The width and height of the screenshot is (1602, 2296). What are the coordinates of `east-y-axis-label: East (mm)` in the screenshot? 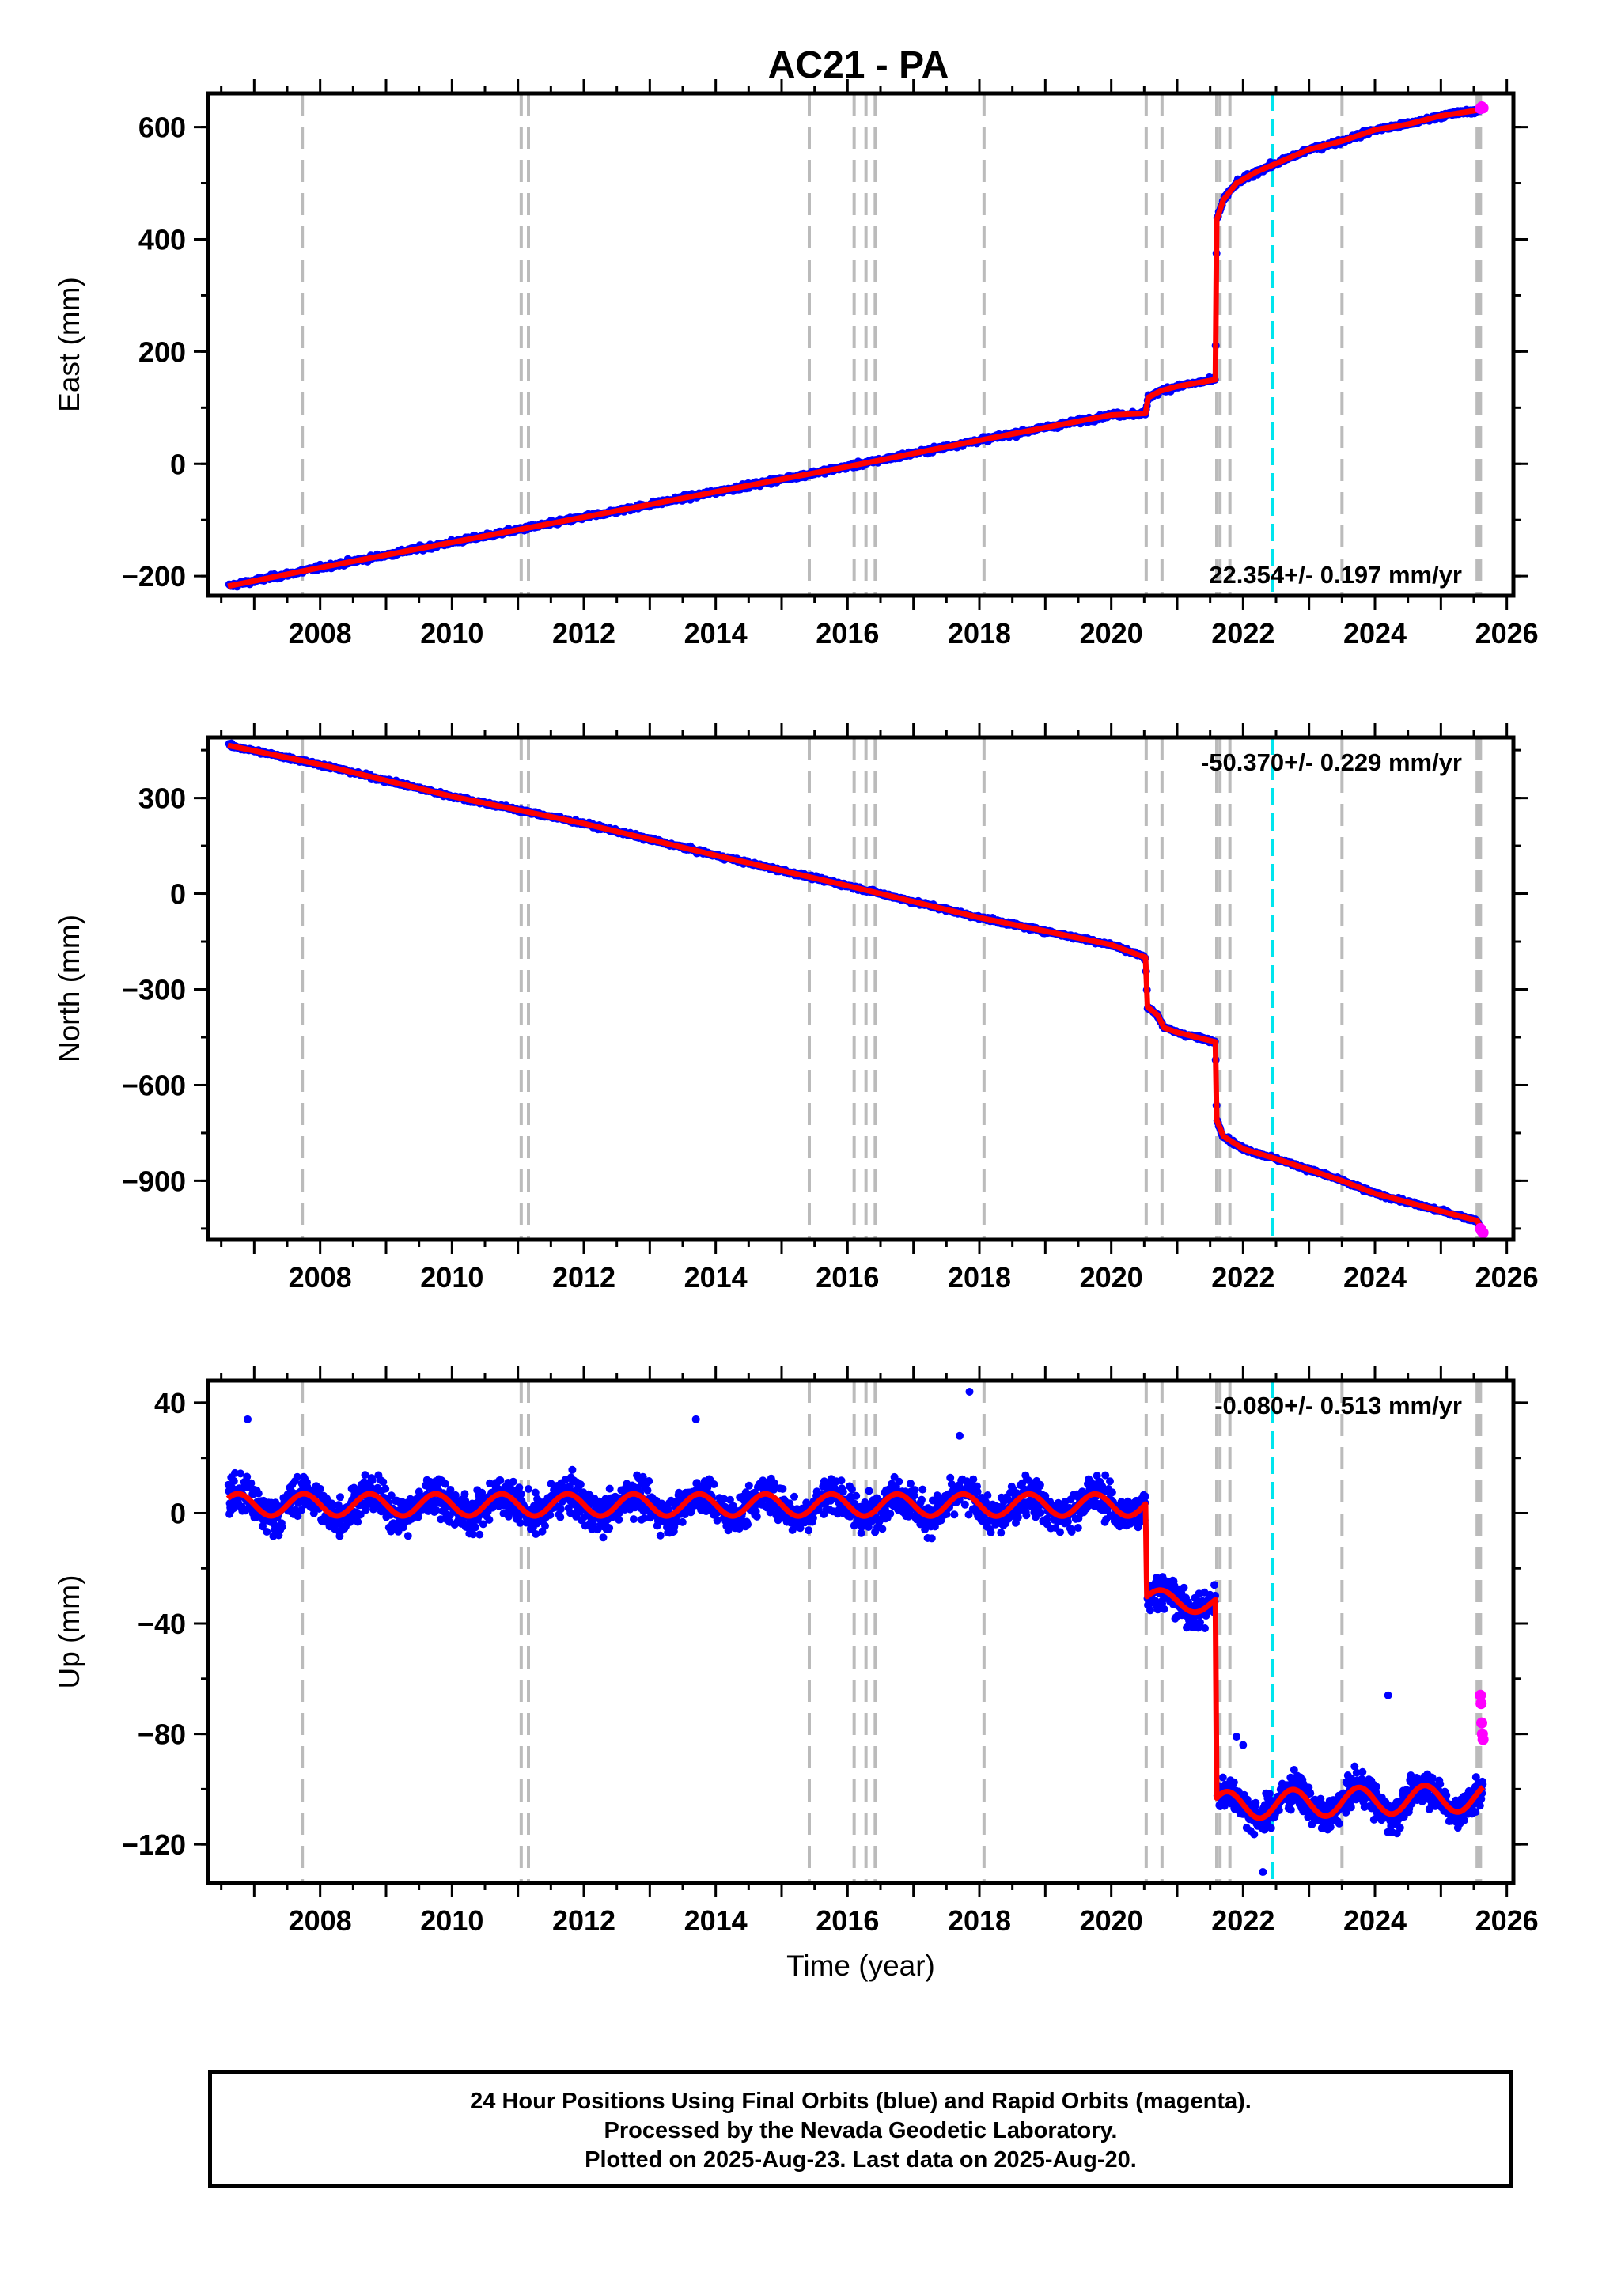 It's located at (69, 344).